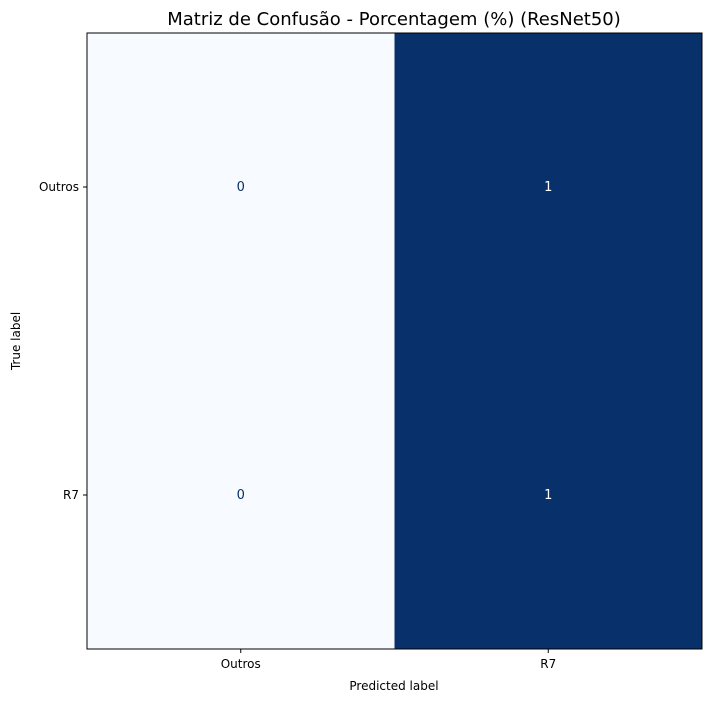 The width and height of the screenshot is (711, 702). What do you see at coordinates (59, 187) in the screenshot?
I see `y-tick-label: Outros` at bounding box center [59, 187].